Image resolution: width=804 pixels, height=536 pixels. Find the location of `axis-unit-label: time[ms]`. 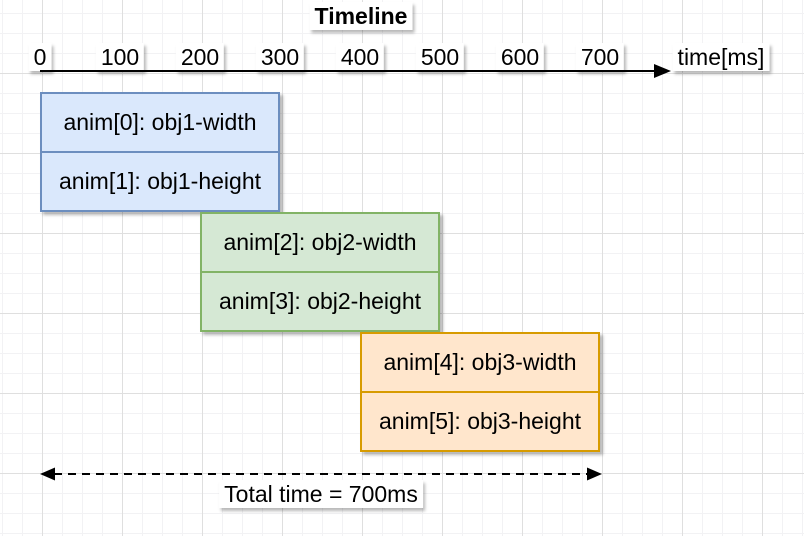

axis-unit-label: time[ms] is located at coordinates (721, 57).